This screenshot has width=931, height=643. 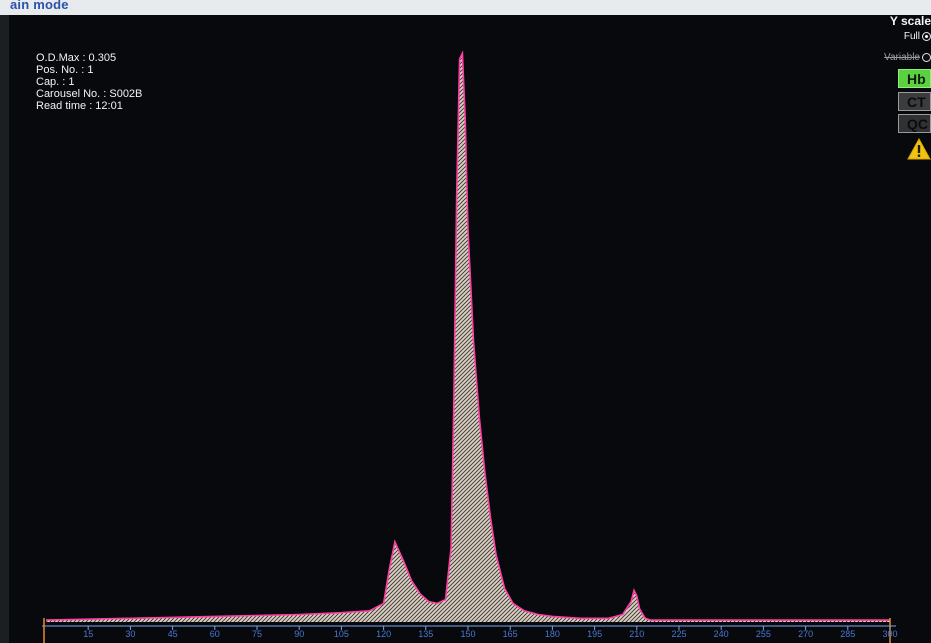 I want to click on x-tick-label: 120, so click(x=383, y=634).